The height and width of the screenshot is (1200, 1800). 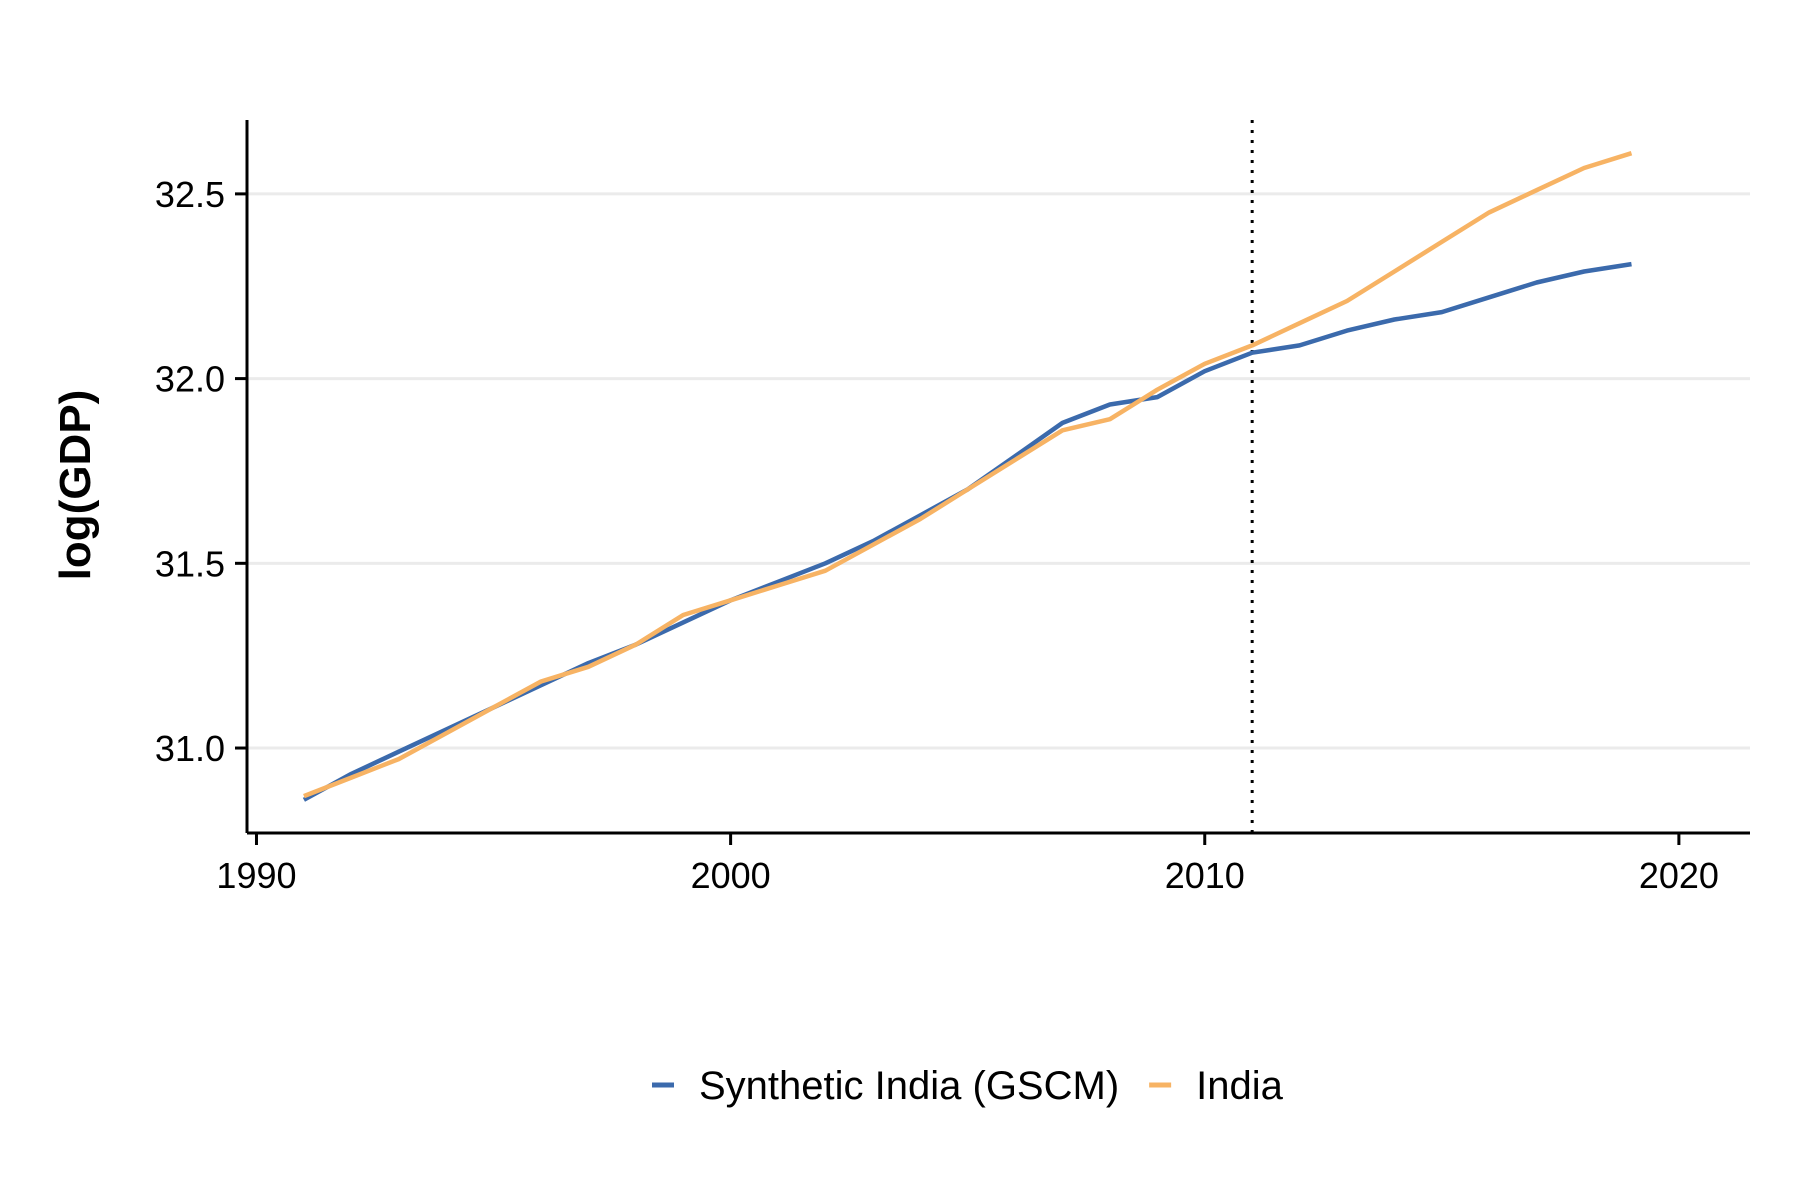 What do you see at coordinates (190, 379) in the screenshot?
I see `y-tick-label: 32.0` at bounding box center [190, 379].